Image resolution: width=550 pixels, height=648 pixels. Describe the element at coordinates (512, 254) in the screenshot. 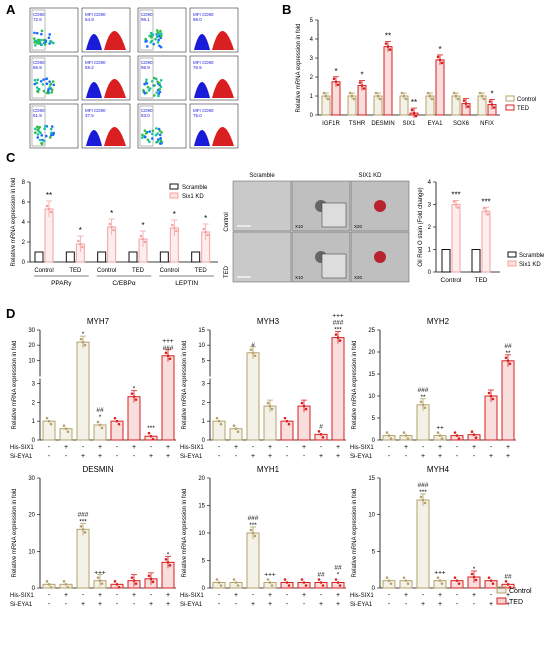

I see `cr-legend-swatch-scramble` at that location.